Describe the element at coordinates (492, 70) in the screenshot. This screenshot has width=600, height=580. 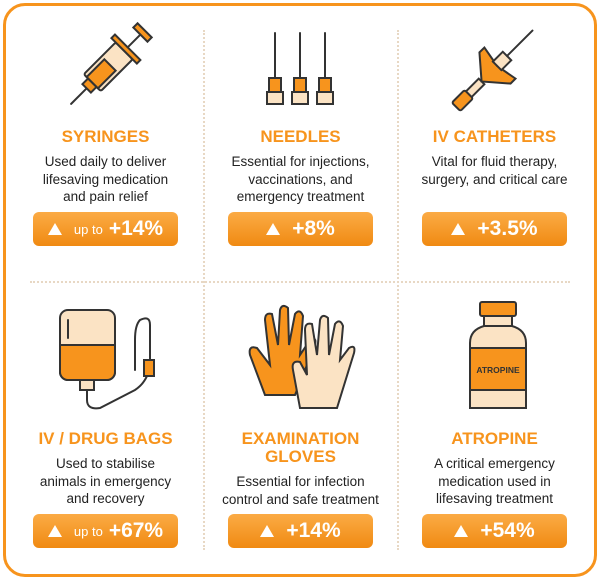
I see `catheter-icon` at that location.